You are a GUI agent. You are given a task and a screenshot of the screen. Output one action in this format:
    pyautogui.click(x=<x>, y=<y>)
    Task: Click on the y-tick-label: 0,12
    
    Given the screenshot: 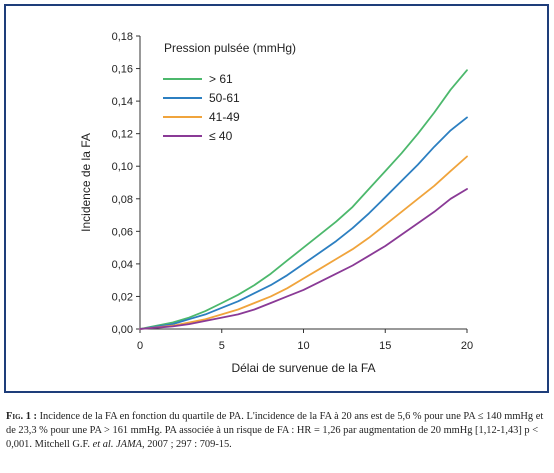 What is the action you would take?
    pyautogui.click(x=122, y=135)
    